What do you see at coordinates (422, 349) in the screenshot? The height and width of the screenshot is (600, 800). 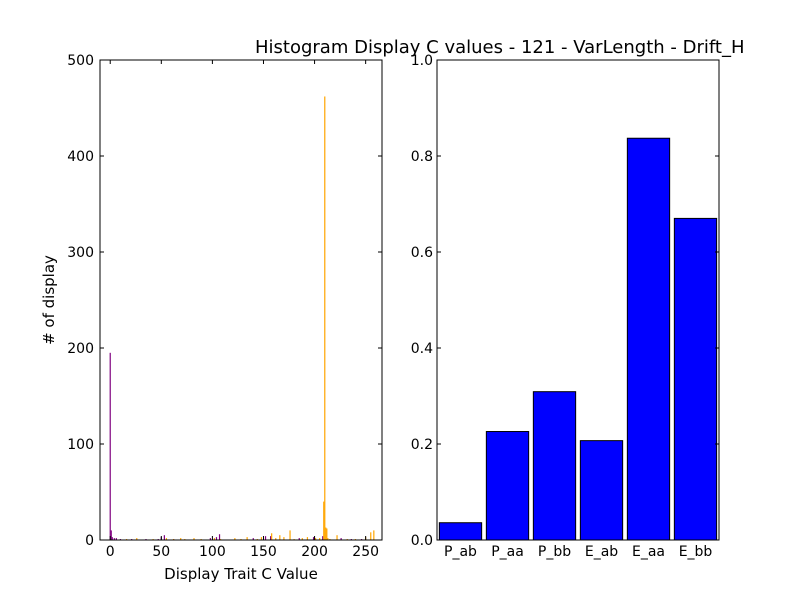 I see `proportion-y-tick-label: 0.4` at bounding box center [422, 349].